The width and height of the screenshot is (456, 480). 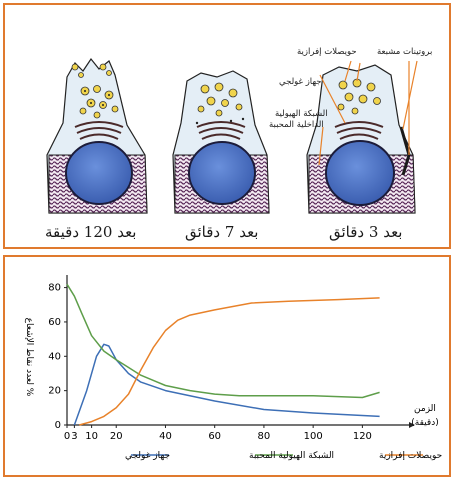 What do you see at coordinates (91, 232) in the screenshot?
I see `caption-120-min: بعد 120 دقيقة` at bounding box center [91, 232].